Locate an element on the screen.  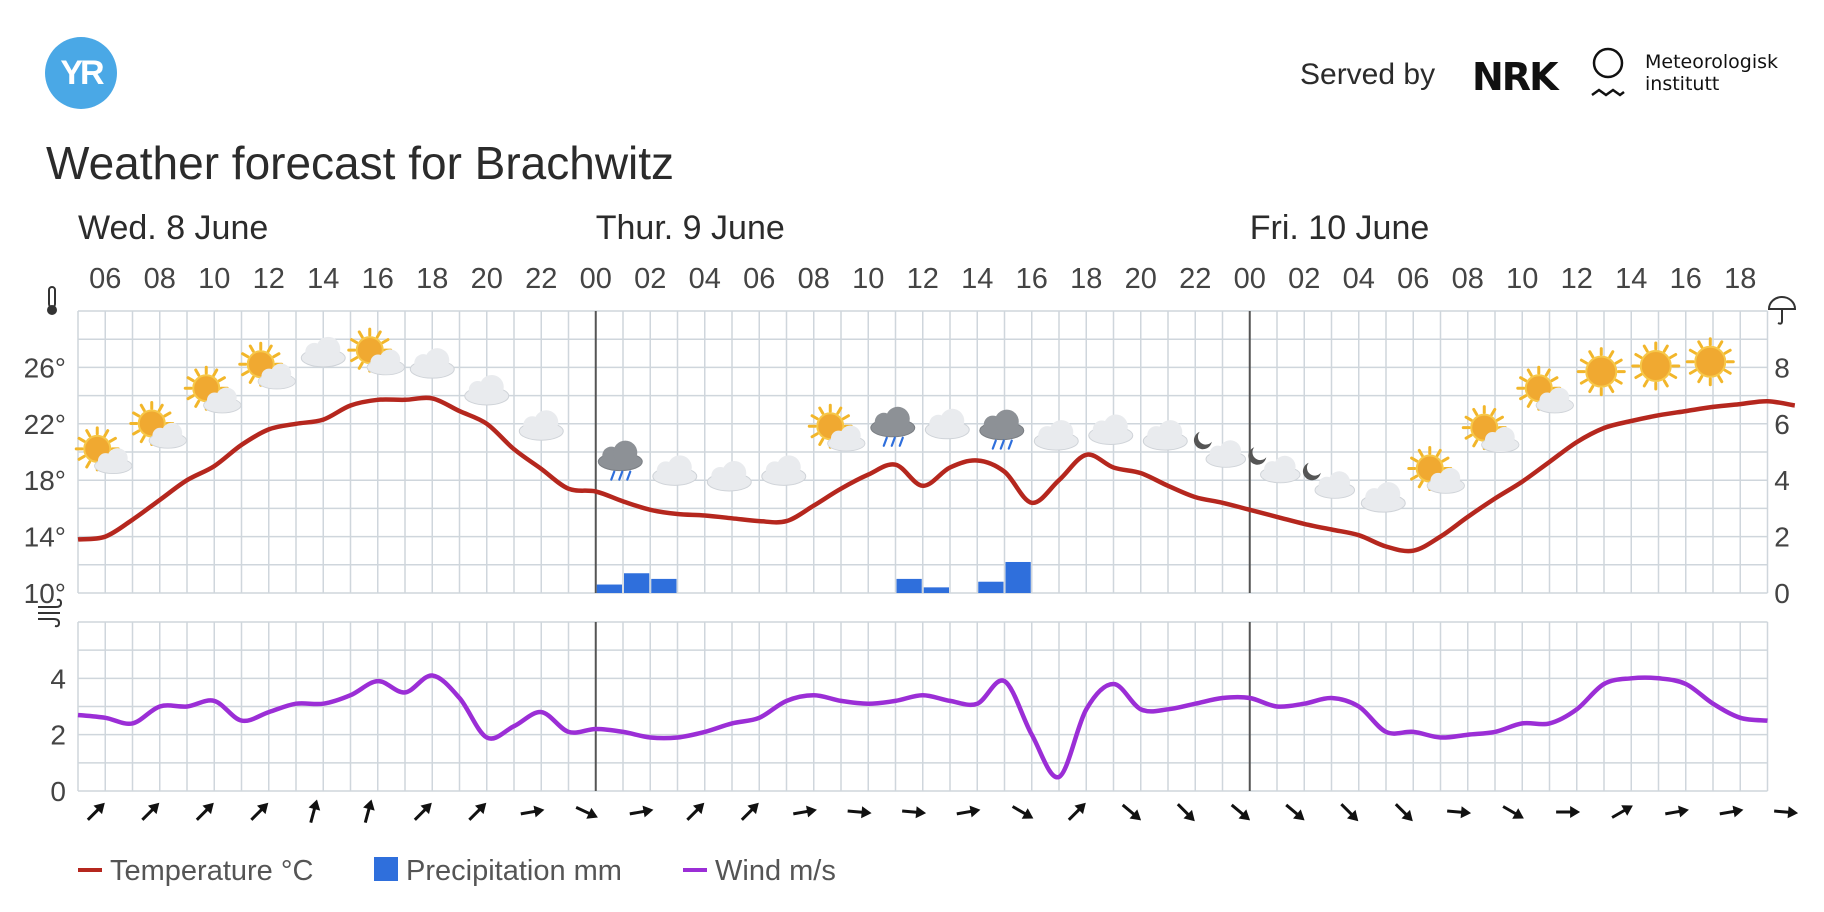
met-name-line-1: Meteorologisk is located at coordinates (1712, 62).